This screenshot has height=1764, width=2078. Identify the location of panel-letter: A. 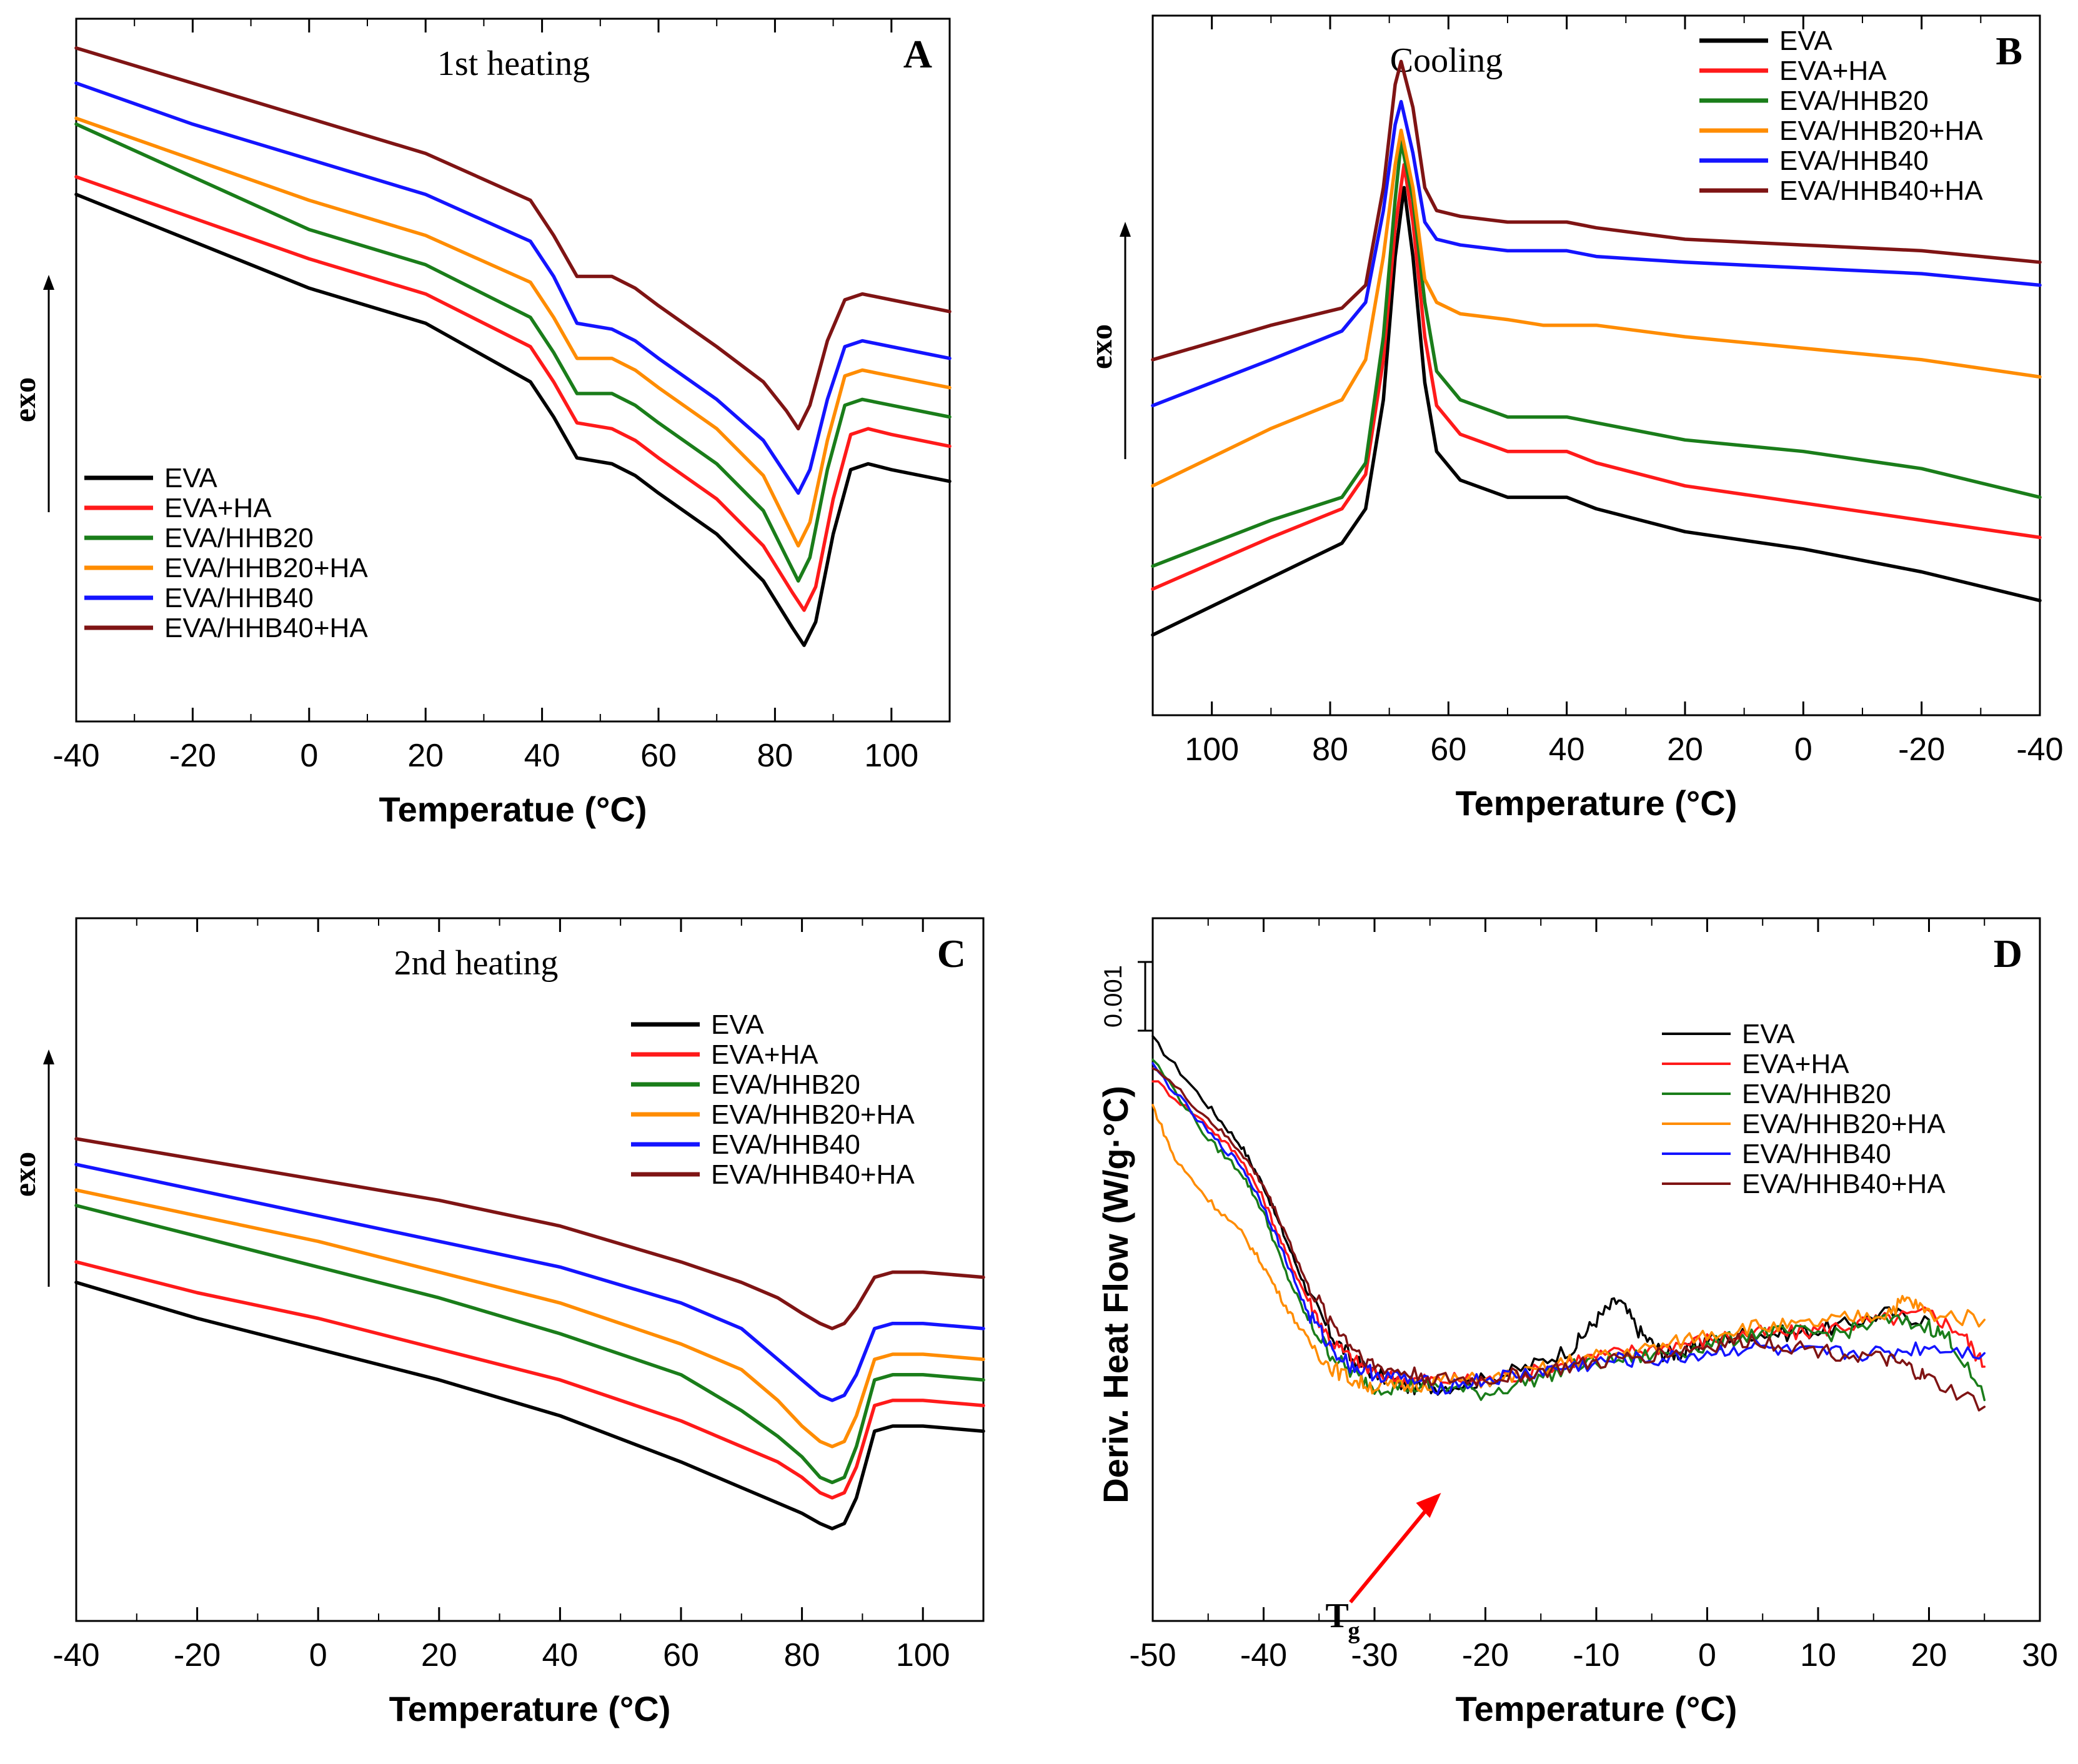
(917, 54).